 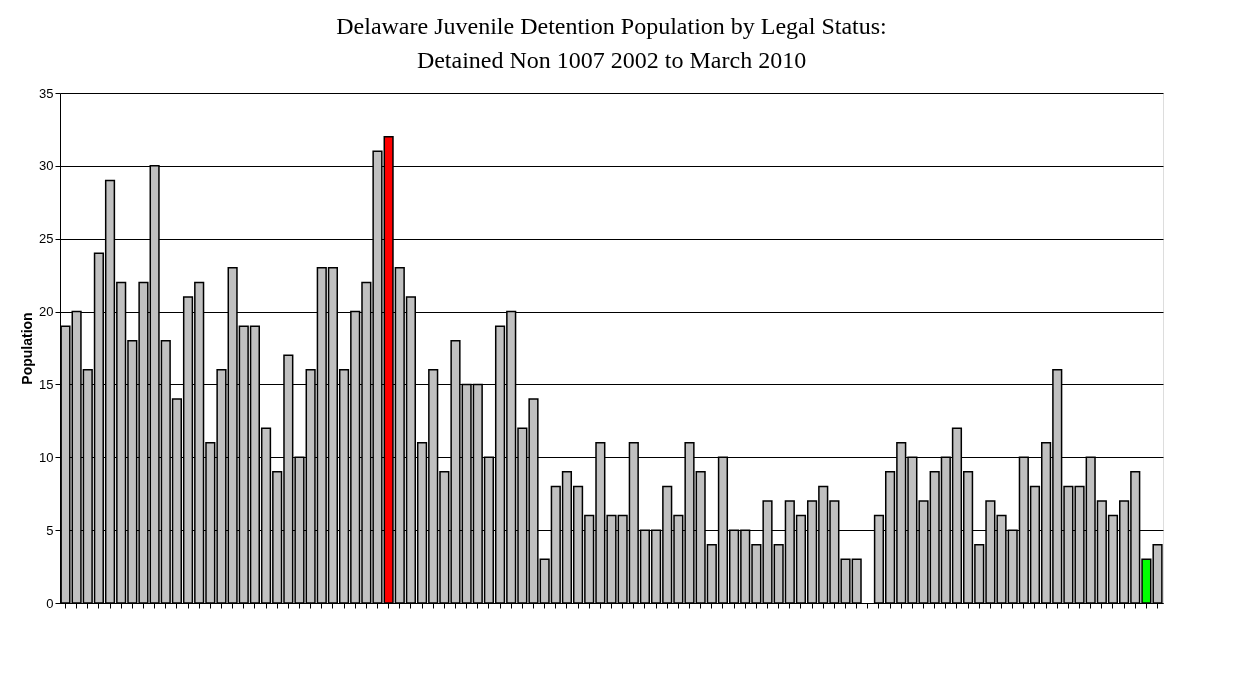 I want to click on y-tick-label: 15, so click(x=46, y=384).